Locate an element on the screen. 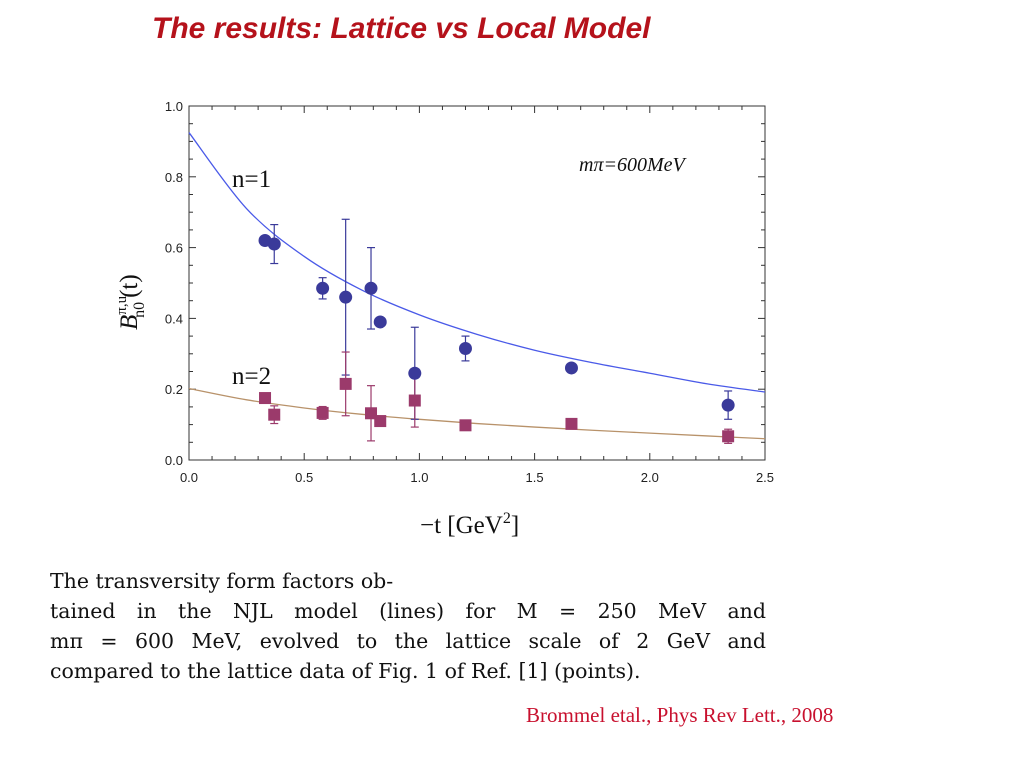 This screenshot has height=768, width=1024. y-tick-label: 0.0 is located at coordinates (174, 460).